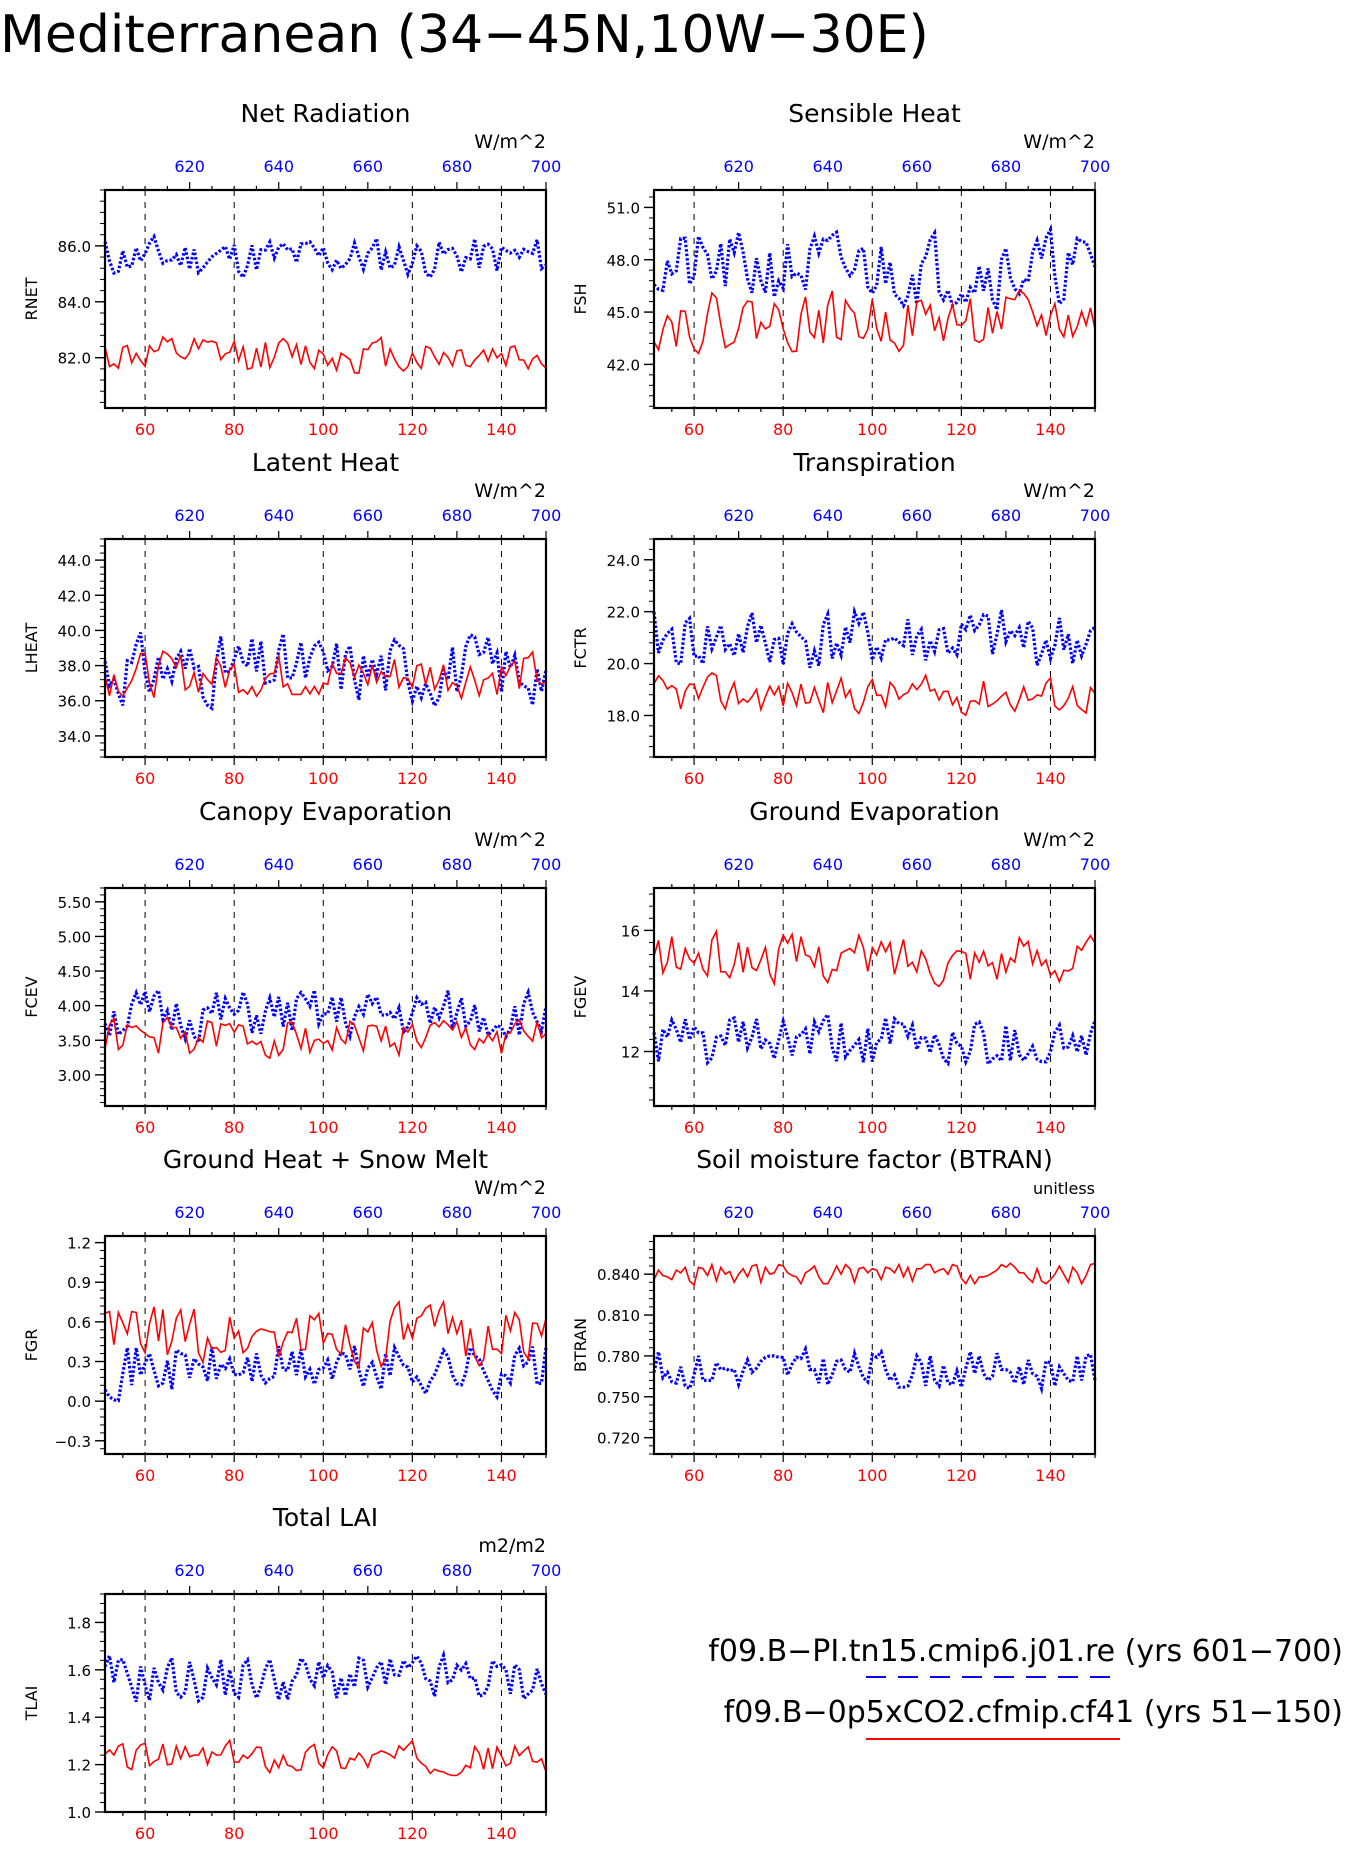 The height and width of the screenshot is (1849, 1358). What do you see at coordinates (874, 811) in the screenshot?
I see `panel-title: Ground Evaporation` at bounding box center [874, 811].